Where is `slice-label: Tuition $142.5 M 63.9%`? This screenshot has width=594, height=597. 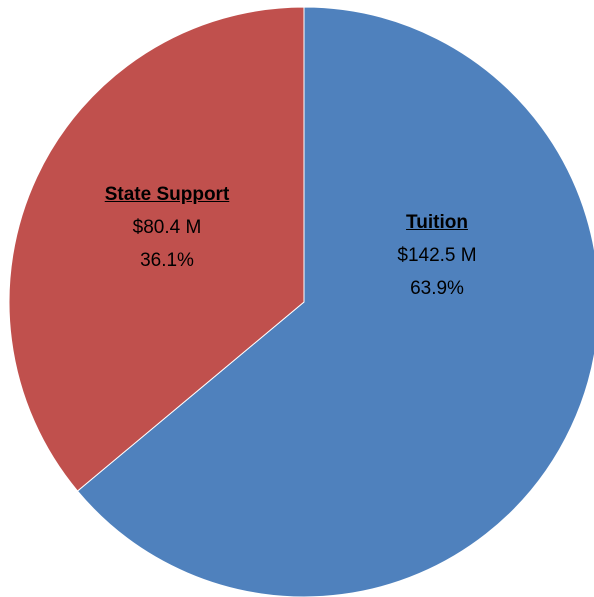
slice-label: Tuition $142.5 M 63.9% is located at coordinates (437, 256).